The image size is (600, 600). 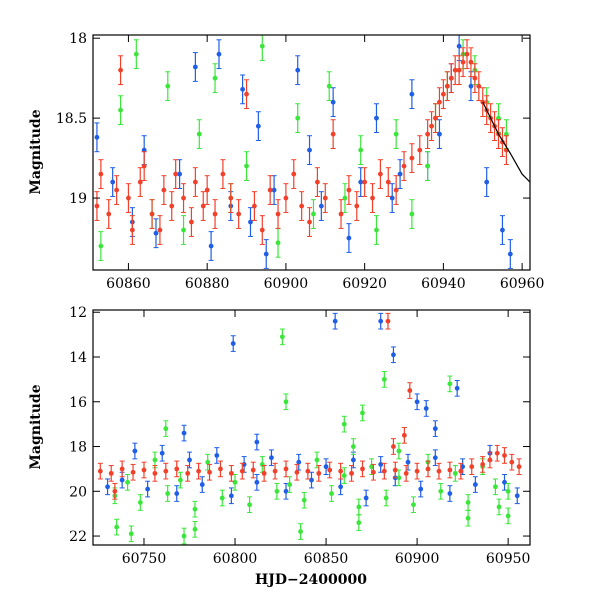 I want to click on top-y-tick-label: 19, so click(x=78, y=199).